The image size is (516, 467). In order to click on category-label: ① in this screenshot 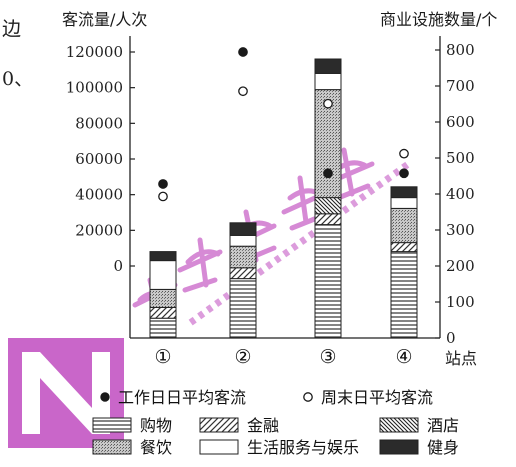, I will do `click(162, 357)`.